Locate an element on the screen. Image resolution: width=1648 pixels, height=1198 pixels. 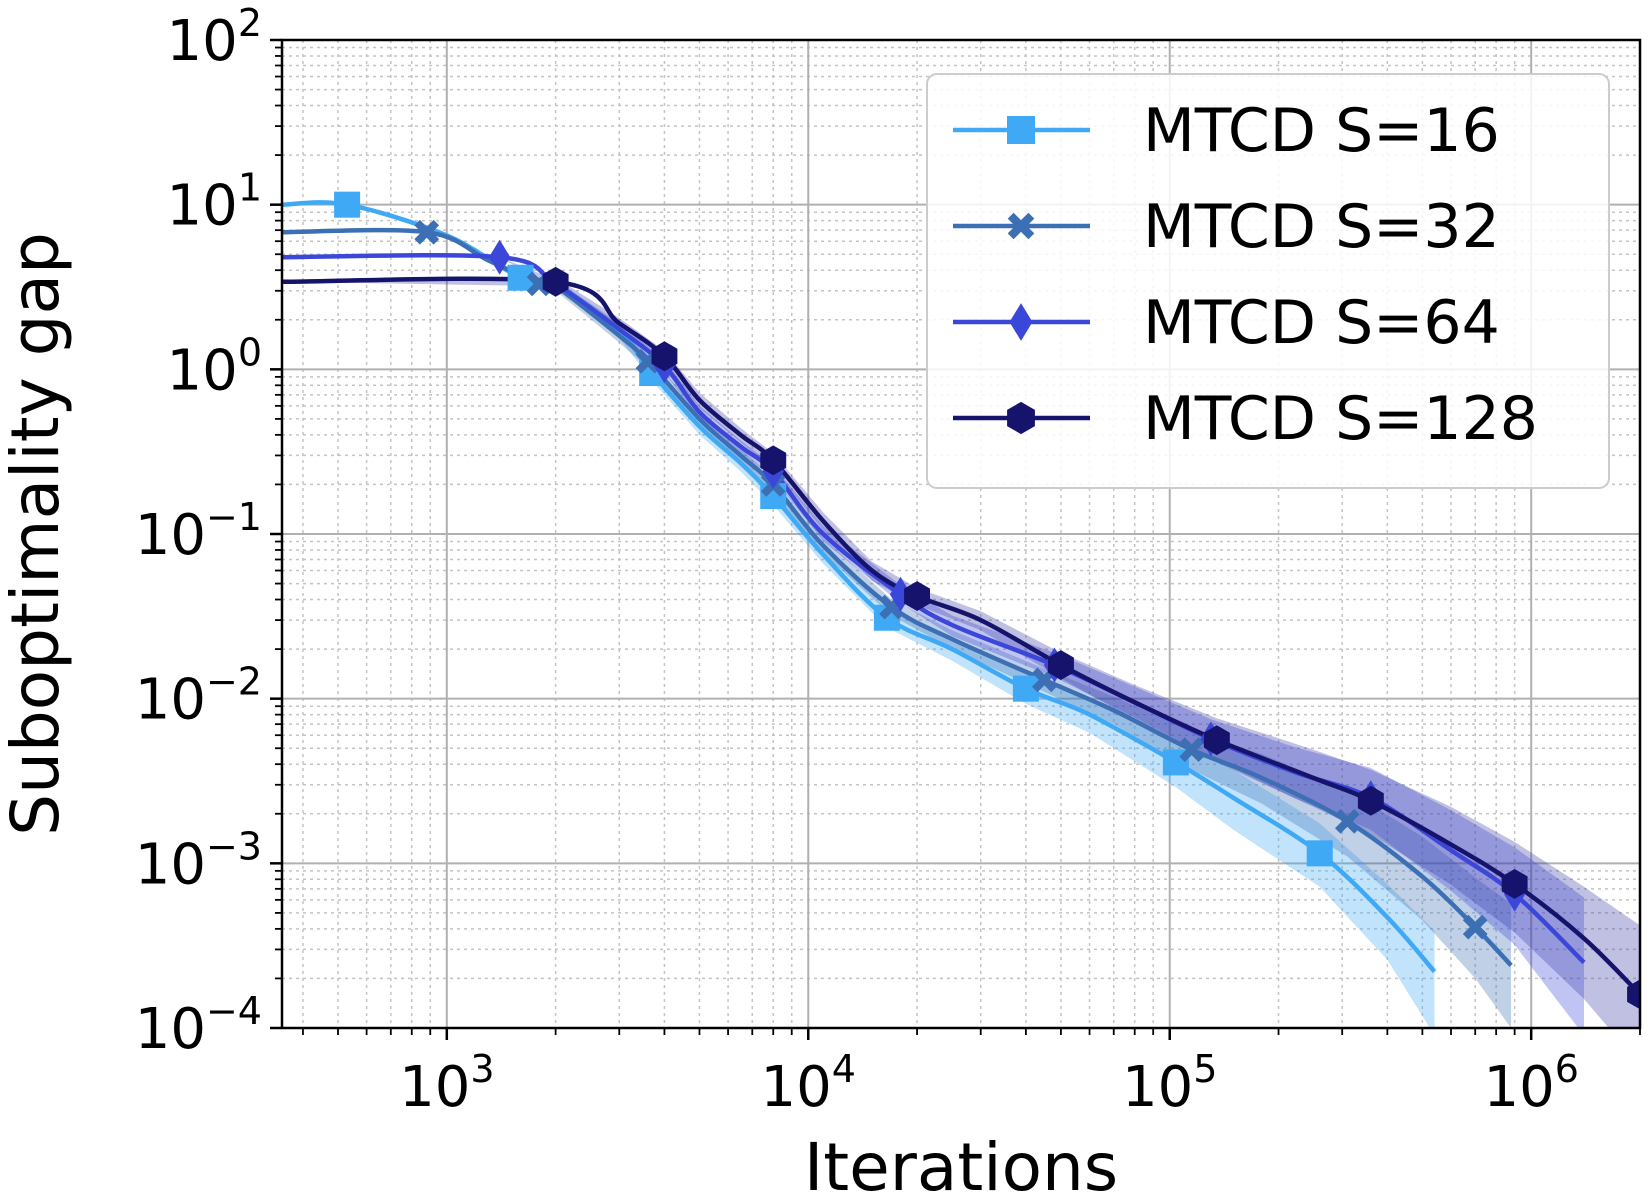
y-tick-label: 10¹ is located at coordinates (214, 202).